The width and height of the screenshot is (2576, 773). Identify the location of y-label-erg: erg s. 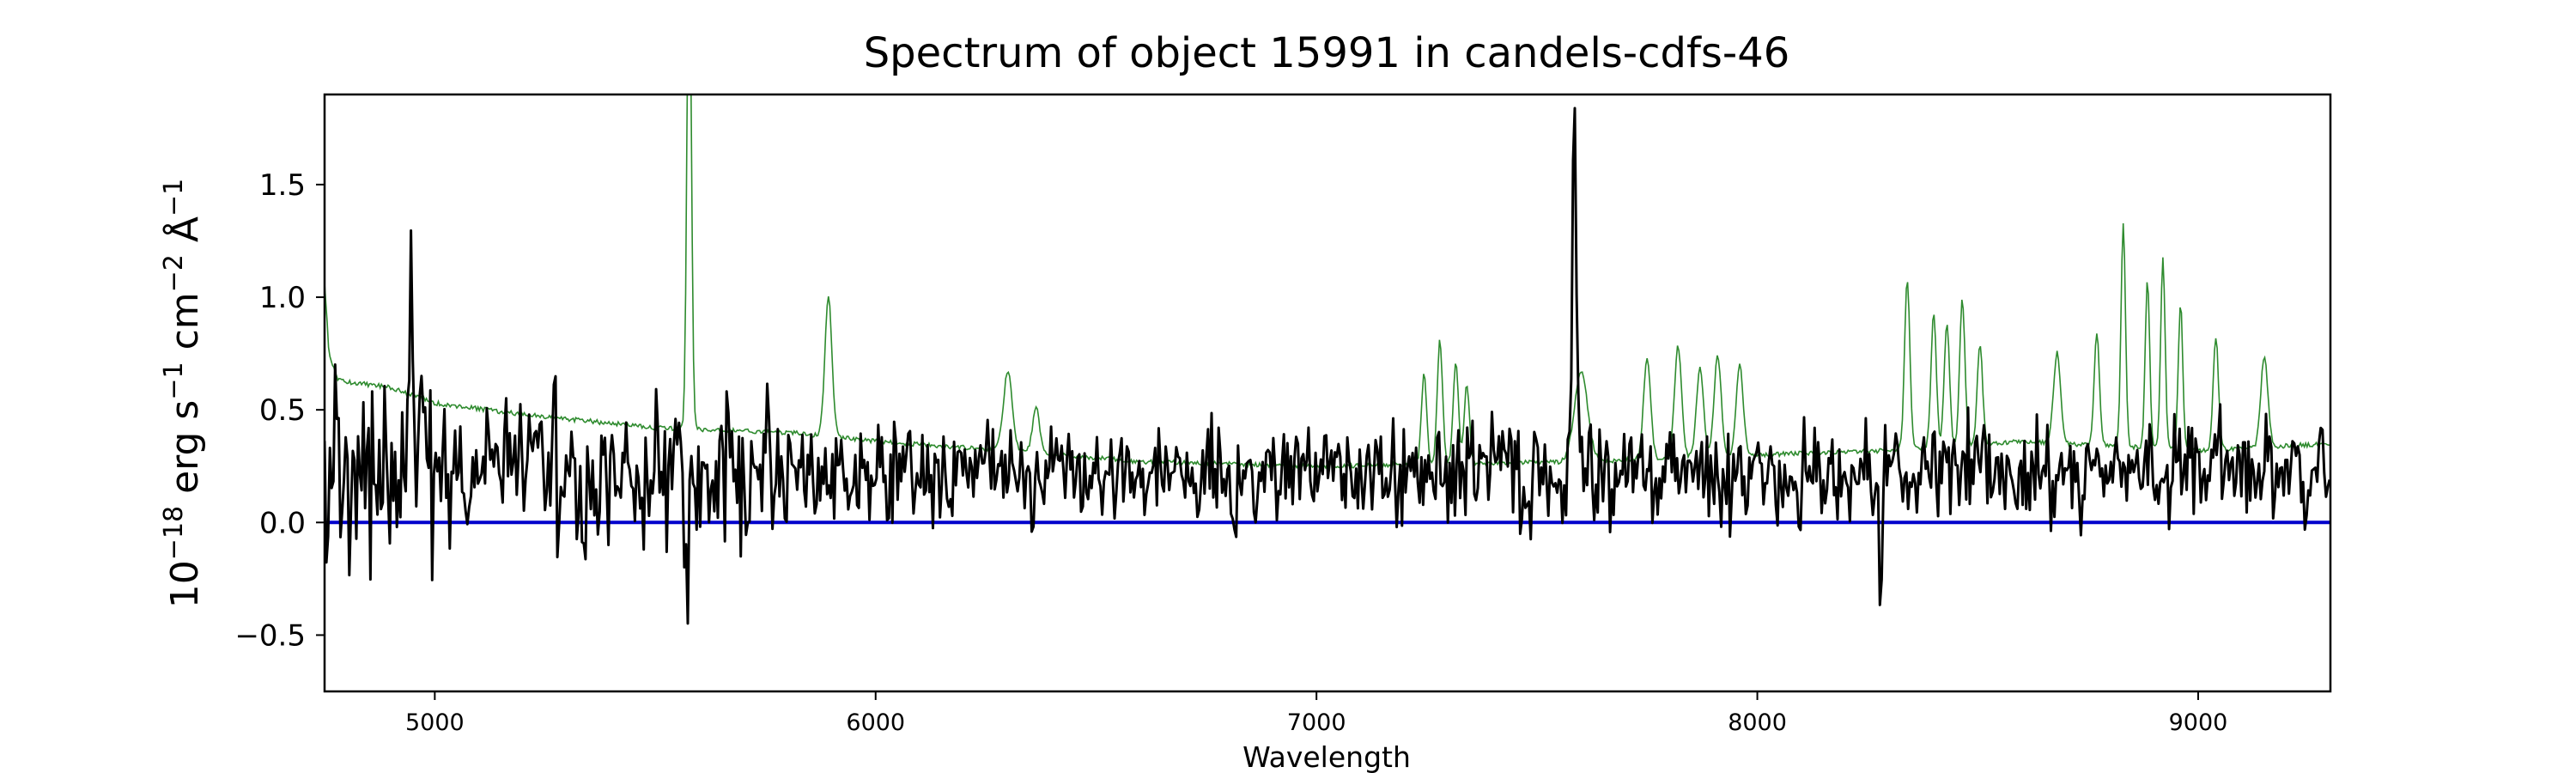
(185, 453).